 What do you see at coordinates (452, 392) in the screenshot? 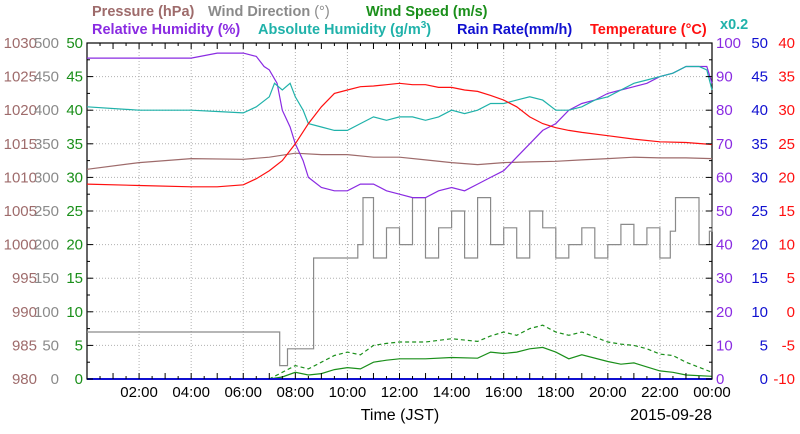
I see `x-tick-label: 14:00` at bounding box center [452, 392].